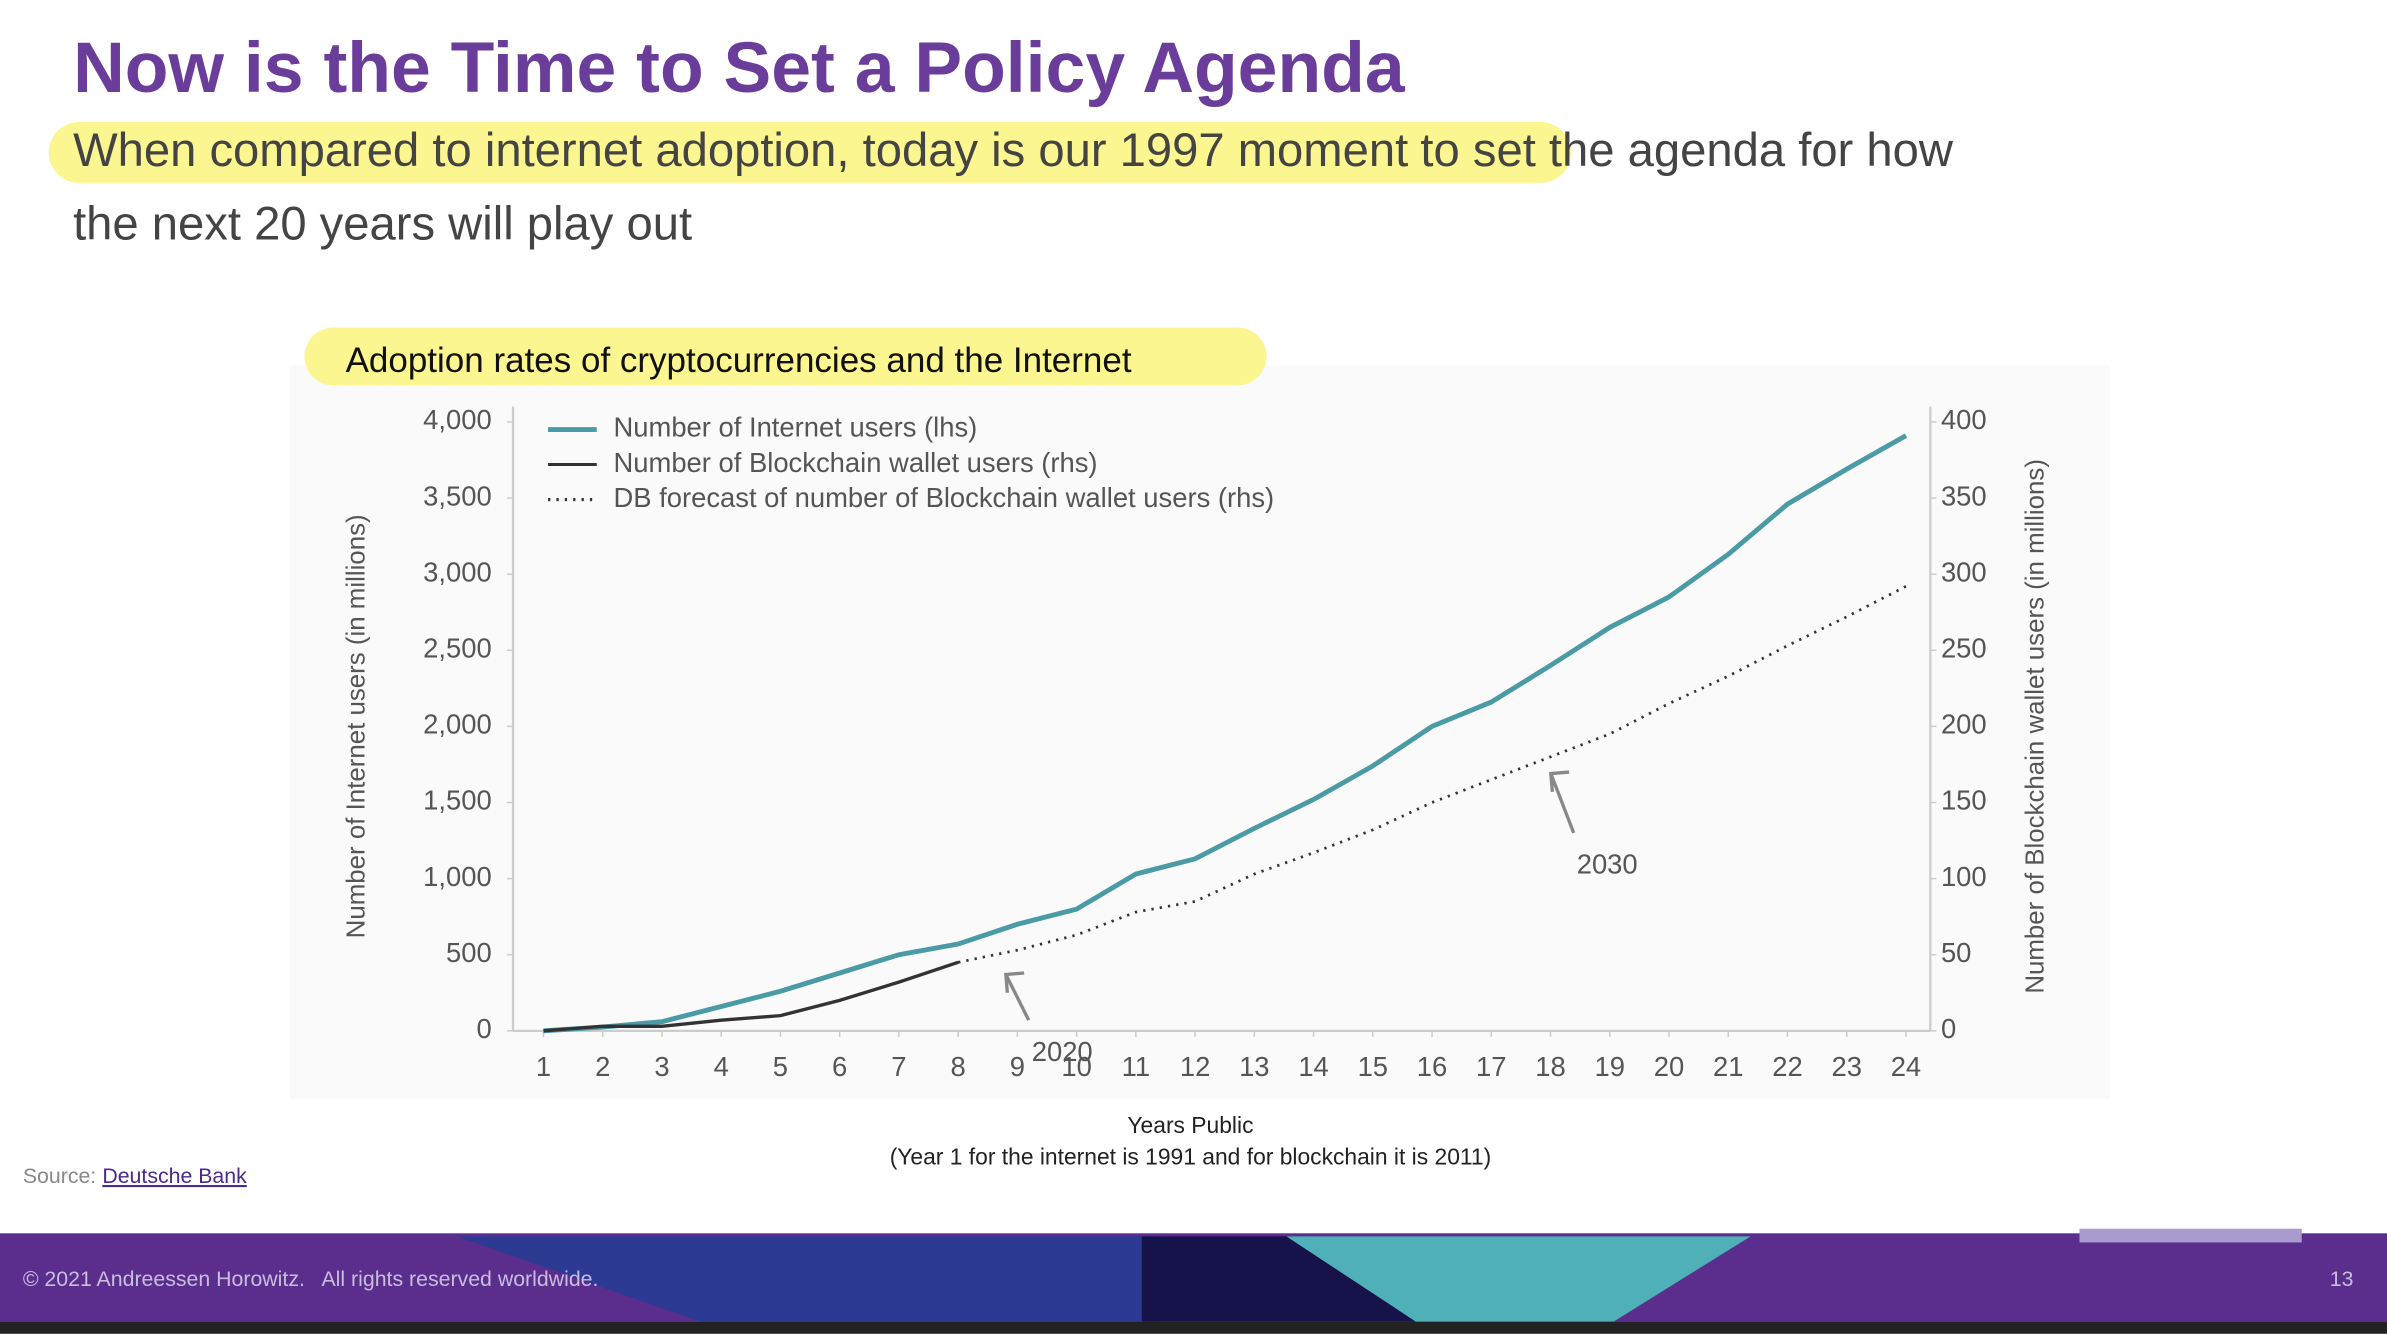 The image size is (2387, 1334). Describe the element at coordinates (1491, 1066) in the screenshot. I see `x-tick-label: 17` at that location.